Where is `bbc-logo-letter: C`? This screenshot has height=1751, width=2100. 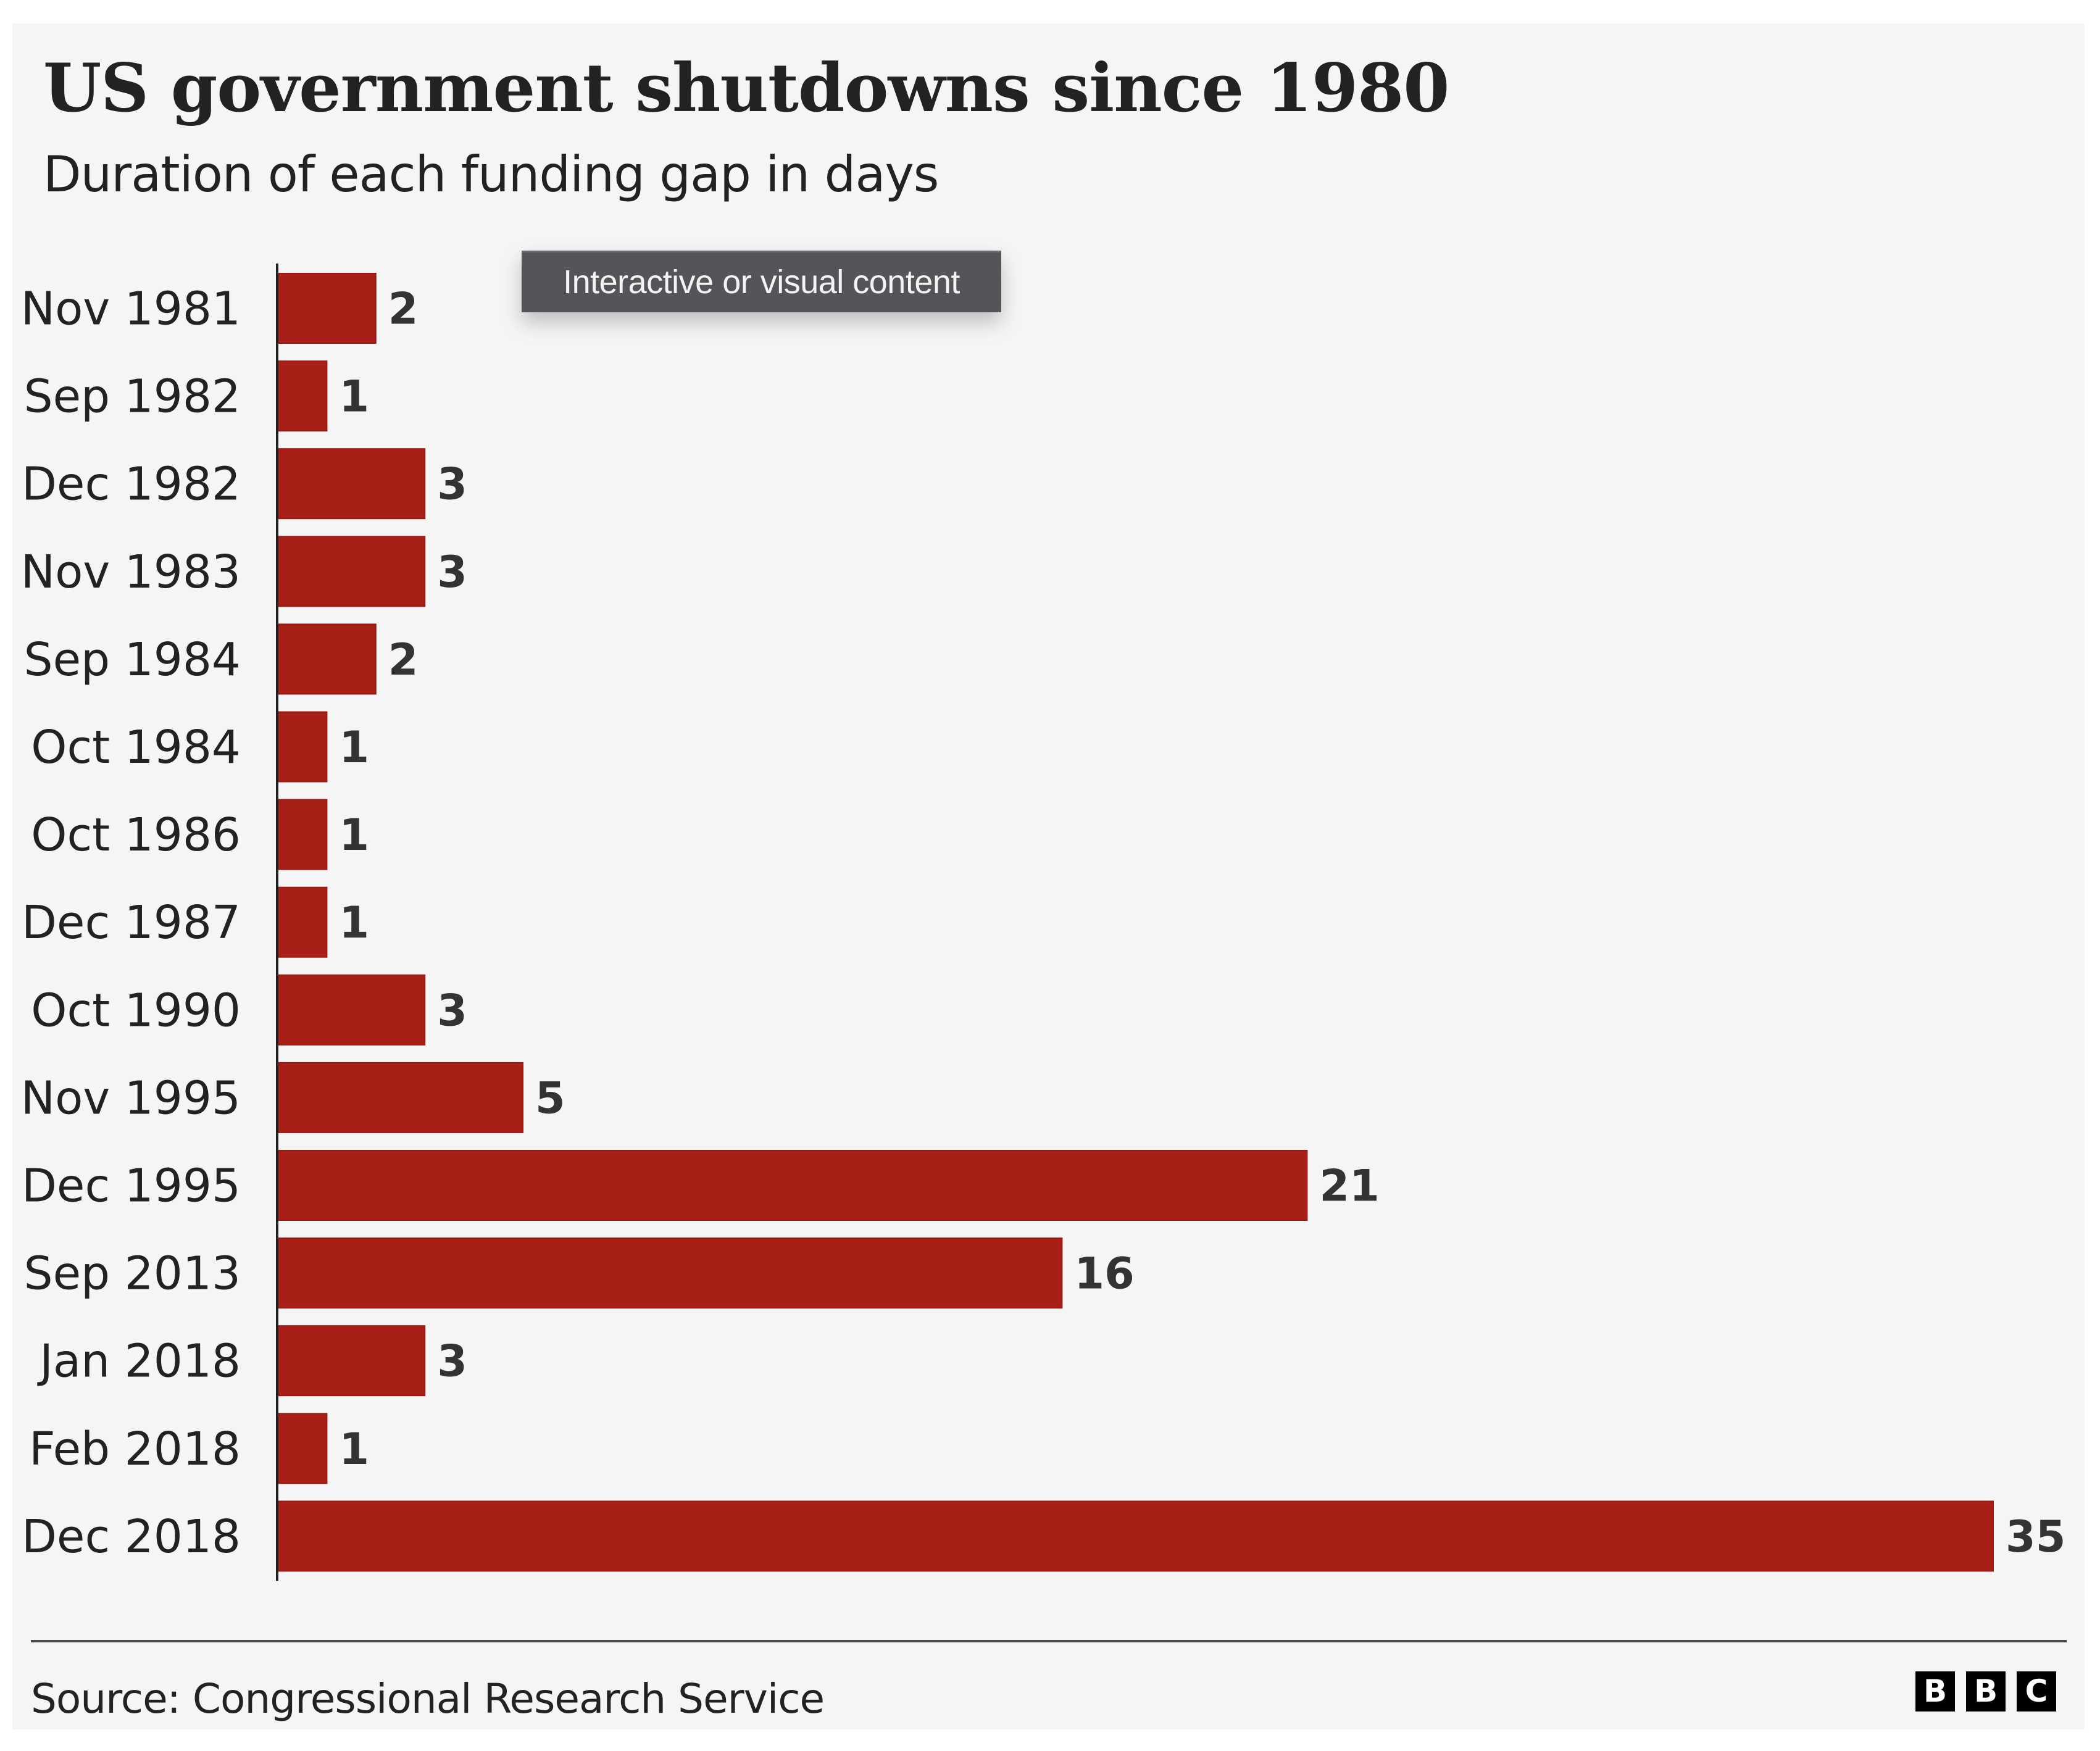
bbc-logo-letter: C is located at coordinates (2036, 1691).